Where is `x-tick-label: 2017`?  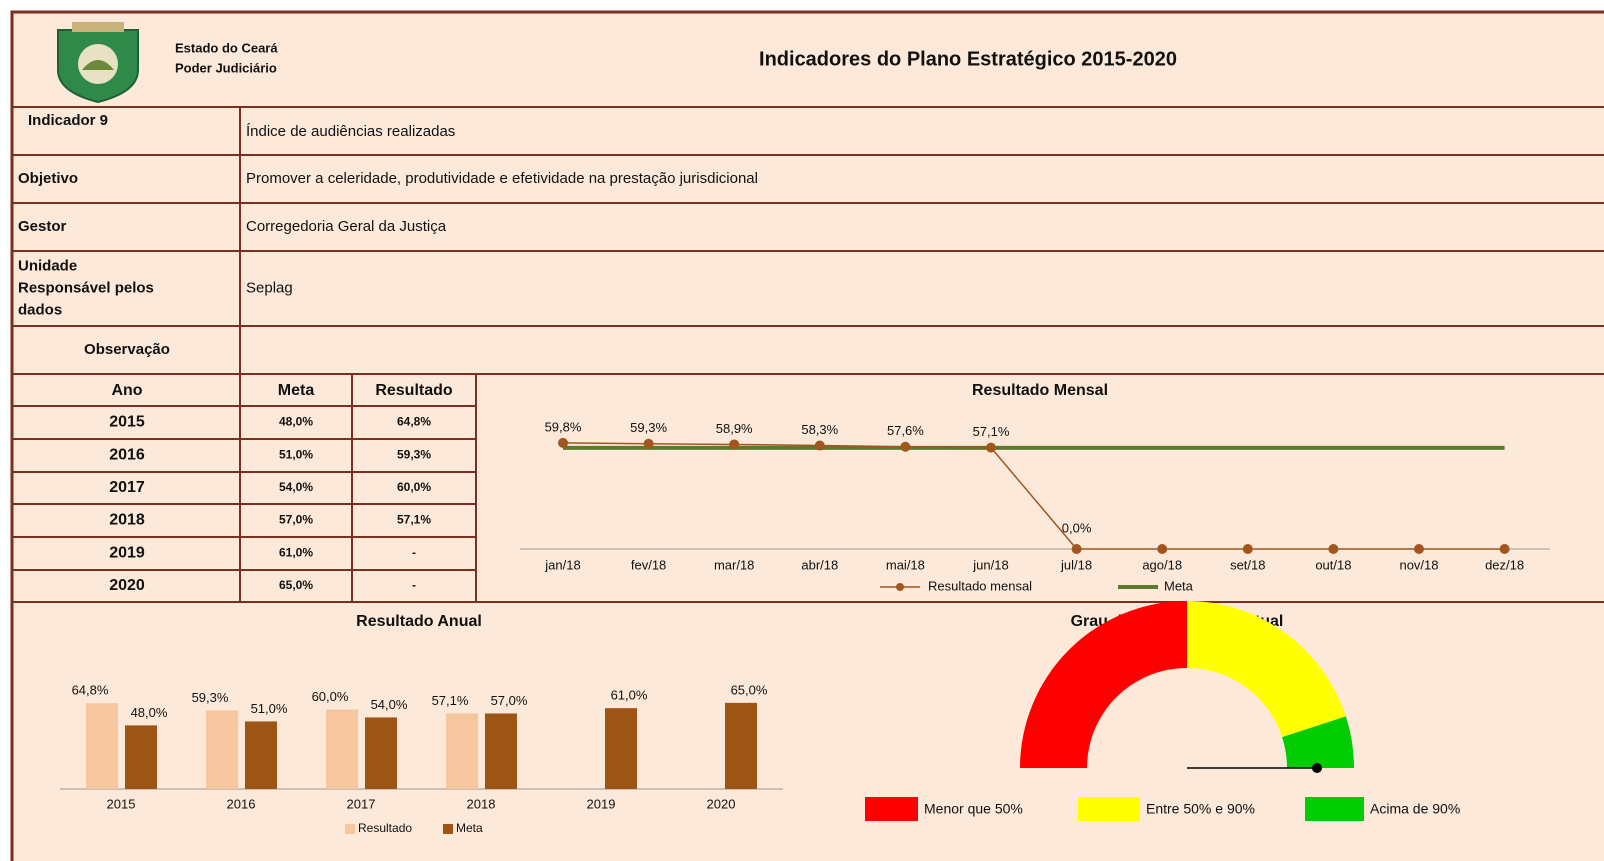 x-tick-label: 2017 is located at coordinates (361, 803).